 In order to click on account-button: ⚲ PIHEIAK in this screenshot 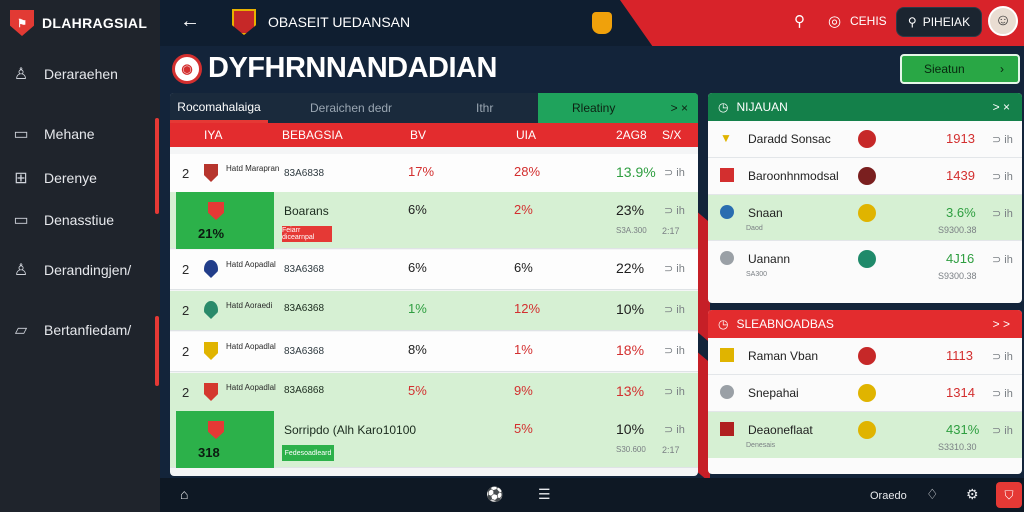, I will do `click(939, 22)`.